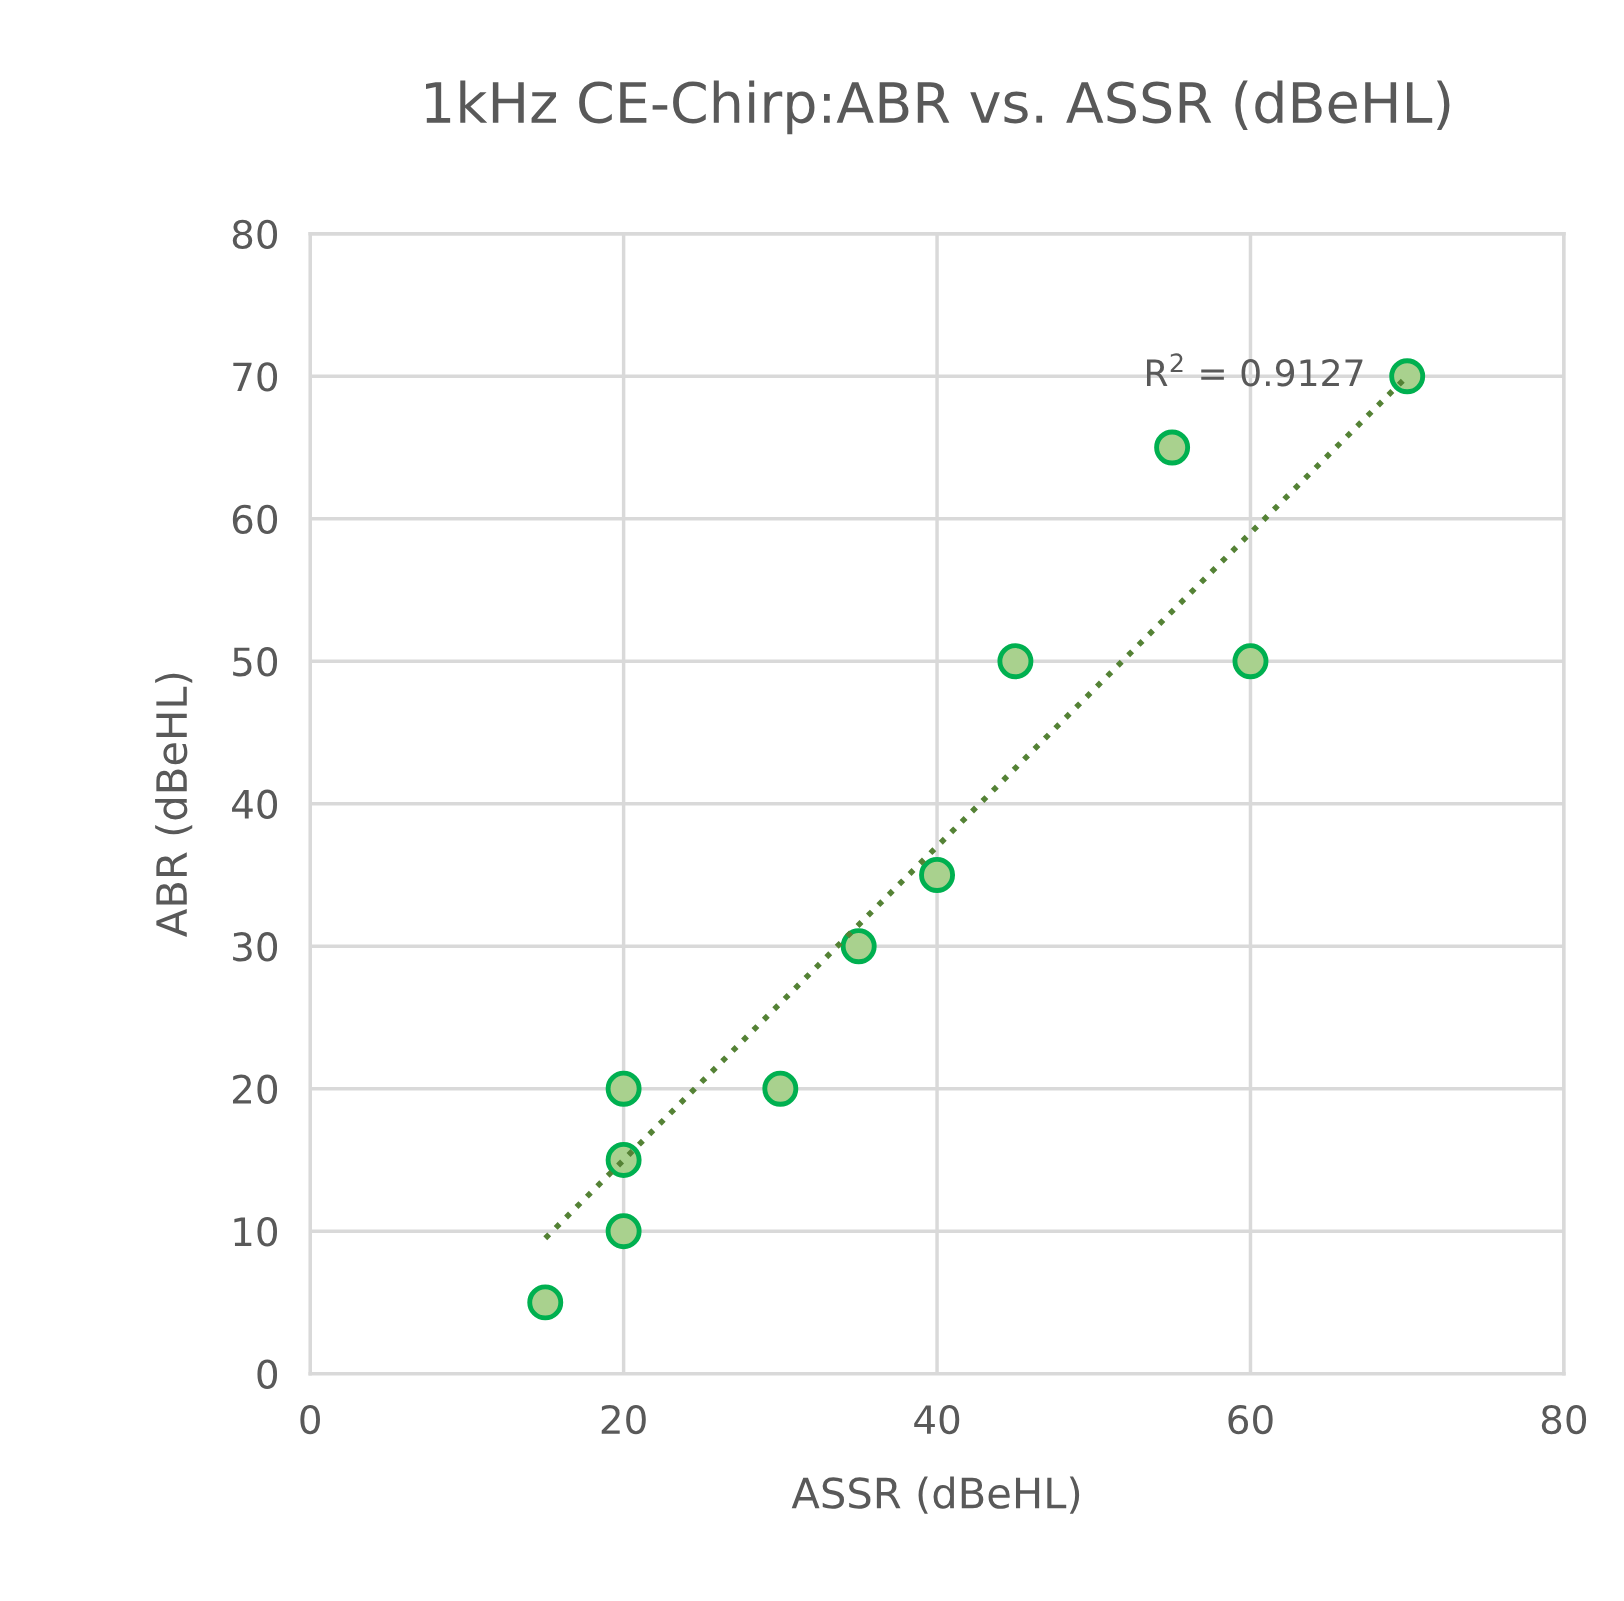 This screenshot has width=1624, height=1601. What do you see at coordinates (255, 947) in the screenshot?
I see `y-tick-label: 30` at bounding box center [255, 947].